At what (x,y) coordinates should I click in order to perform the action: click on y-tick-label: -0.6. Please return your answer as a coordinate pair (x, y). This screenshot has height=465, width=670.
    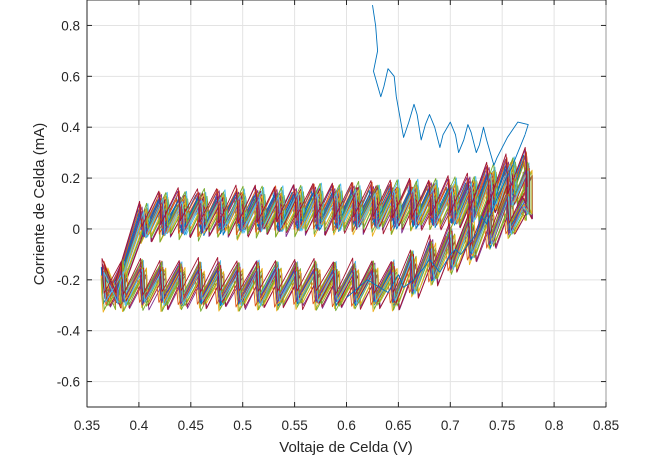
    Looking at the image, I should click on (68, 382).